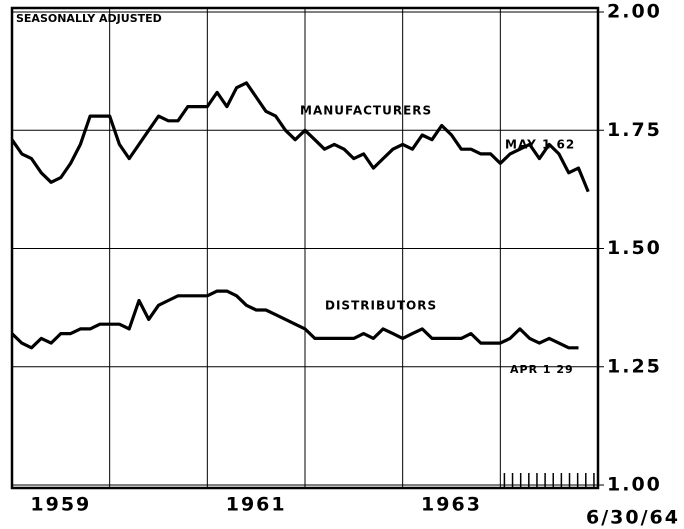 This screenshot has width=684, height=529. What do you see at coordinates (540, 145) in the screenshot?
I see `annotation: MAY 1 62` at bounding box center [540, 145].